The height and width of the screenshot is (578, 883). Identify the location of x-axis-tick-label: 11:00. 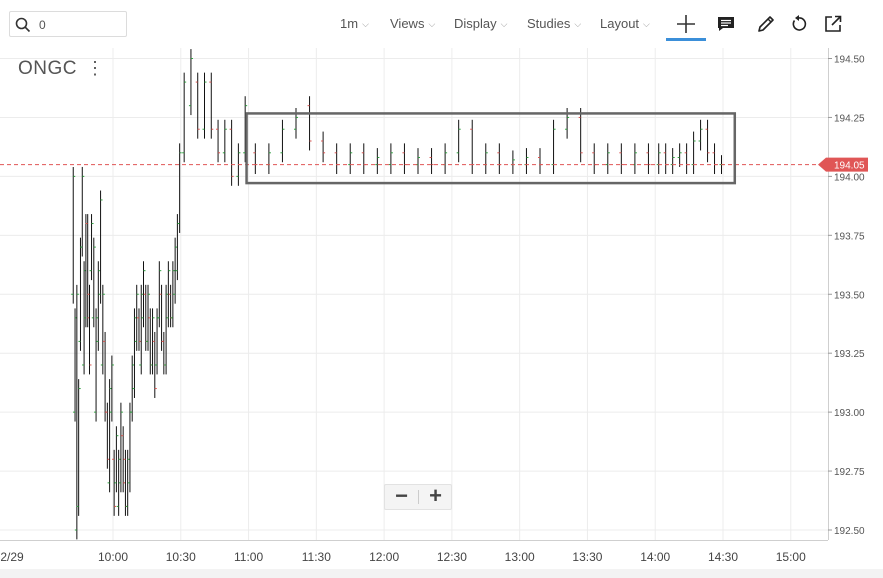
(248, 557).